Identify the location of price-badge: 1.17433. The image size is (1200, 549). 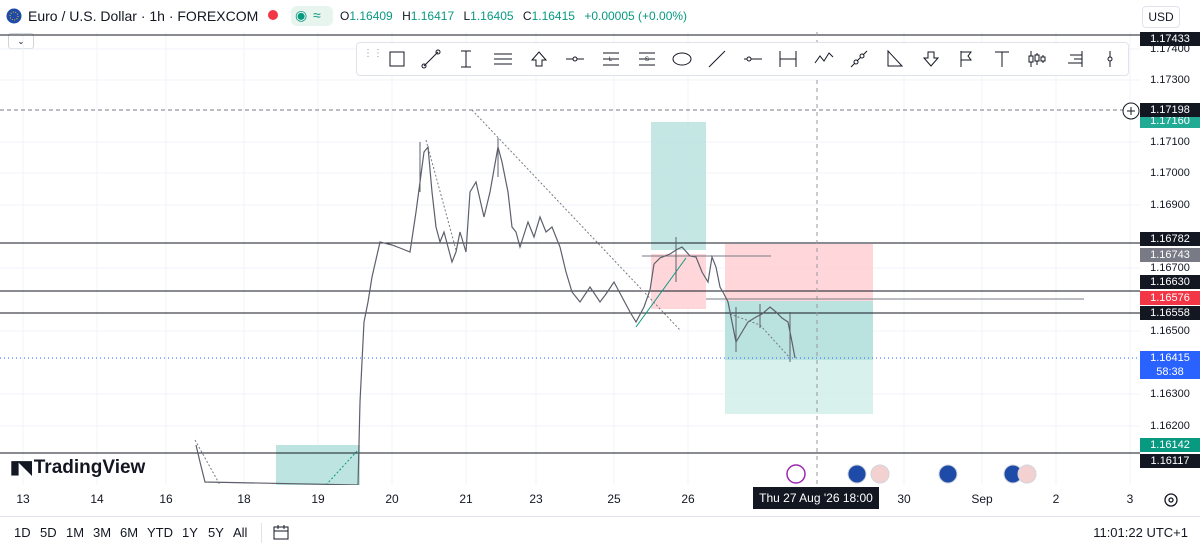
(1170, 39).